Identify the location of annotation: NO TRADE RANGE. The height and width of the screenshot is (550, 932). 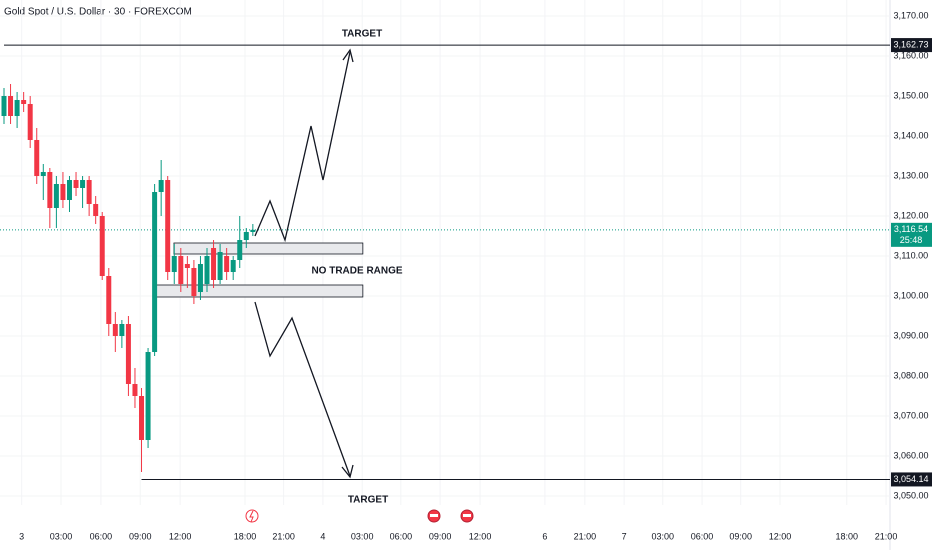
(356, 271).